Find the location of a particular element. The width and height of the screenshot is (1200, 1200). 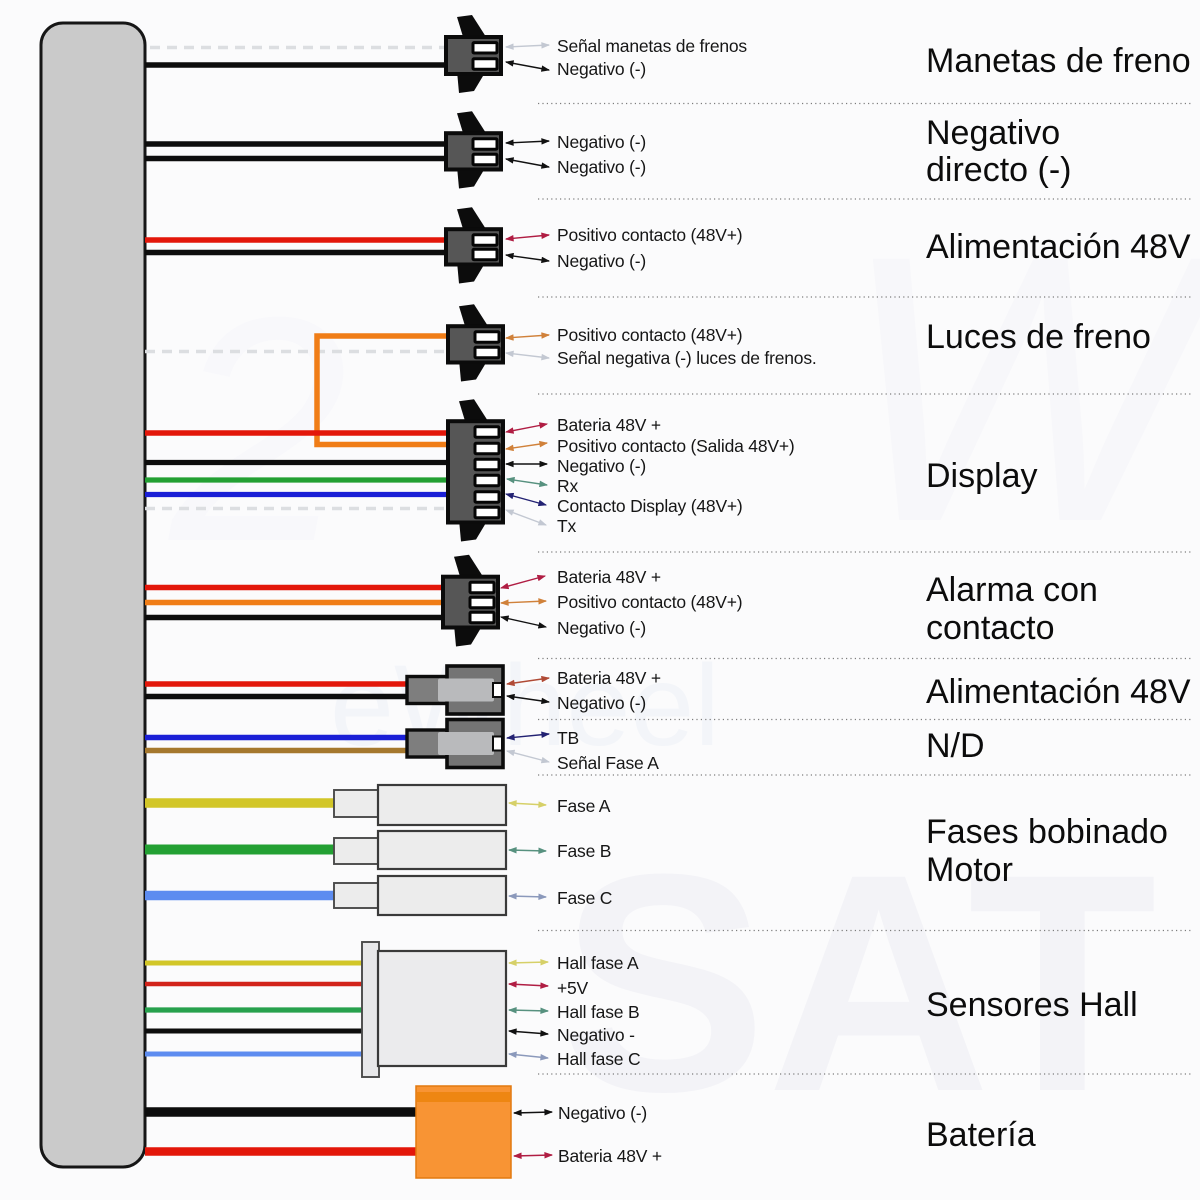

svg-text: 2 is located at coordinates (256, 429).